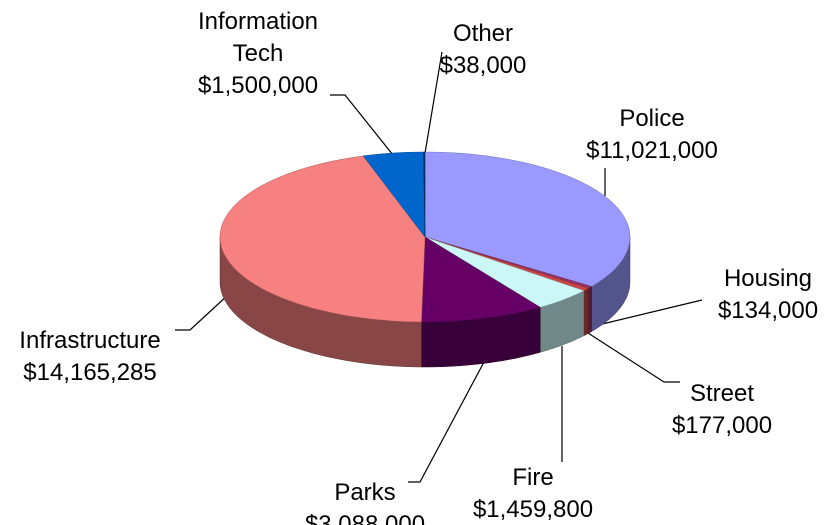  What do you see at coordinates (365, 492) in the screenshot?
I see `slice-label: Parks` at bounding box center [365, 492].